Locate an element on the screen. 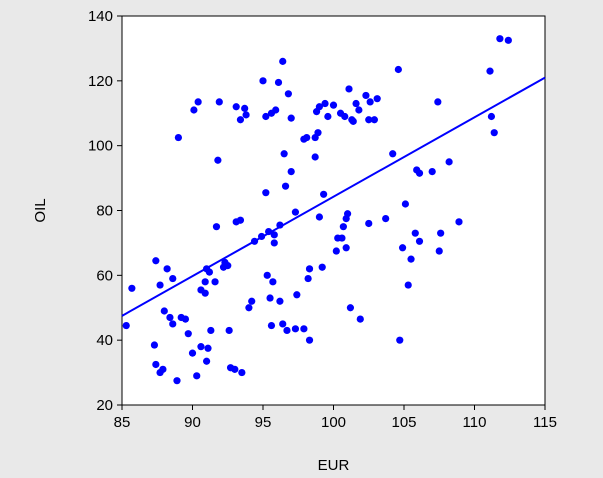 This screenshot has height=478, width=603. y-tick-label: 80 is located at coordinates (104, 211).